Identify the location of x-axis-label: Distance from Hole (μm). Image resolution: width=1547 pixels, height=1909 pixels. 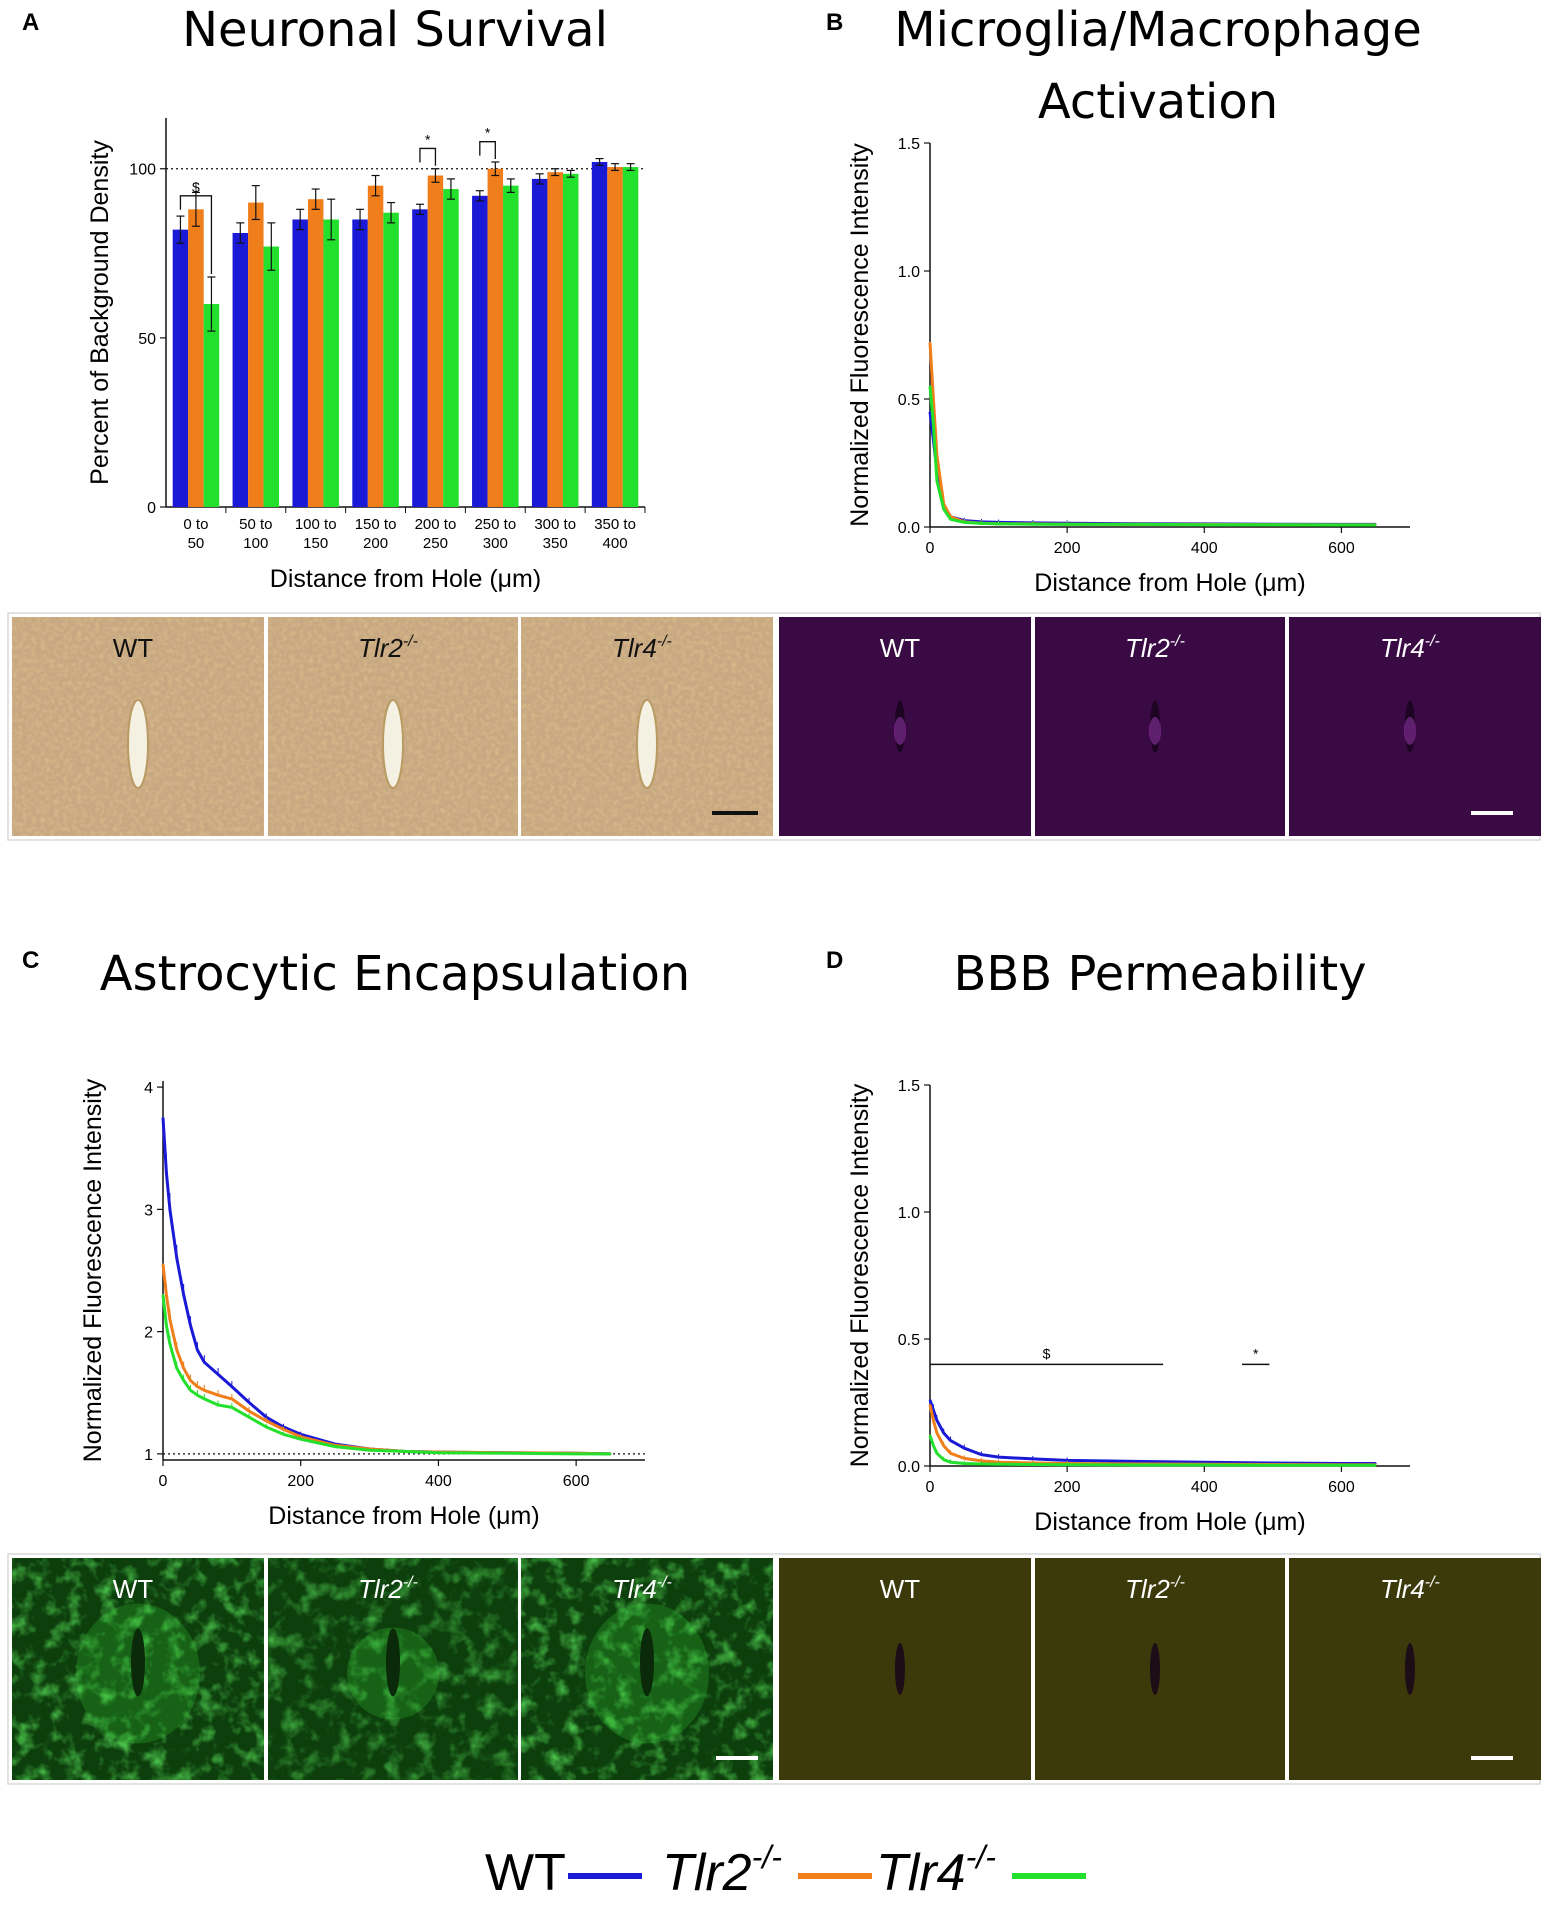
(1169, 583).